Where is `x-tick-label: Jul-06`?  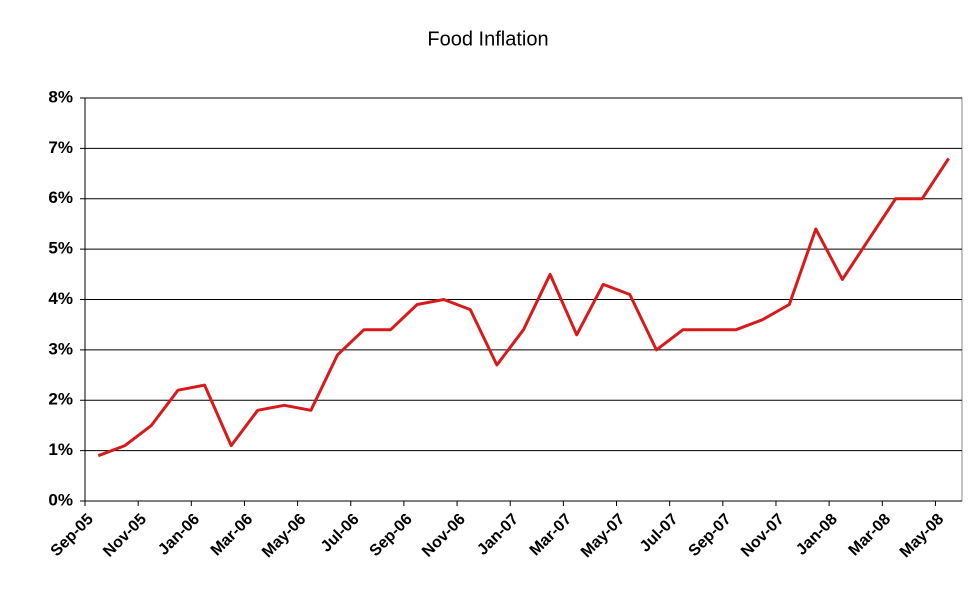
x-tick-label: Jul-06 is located at coordinates (340, 533).